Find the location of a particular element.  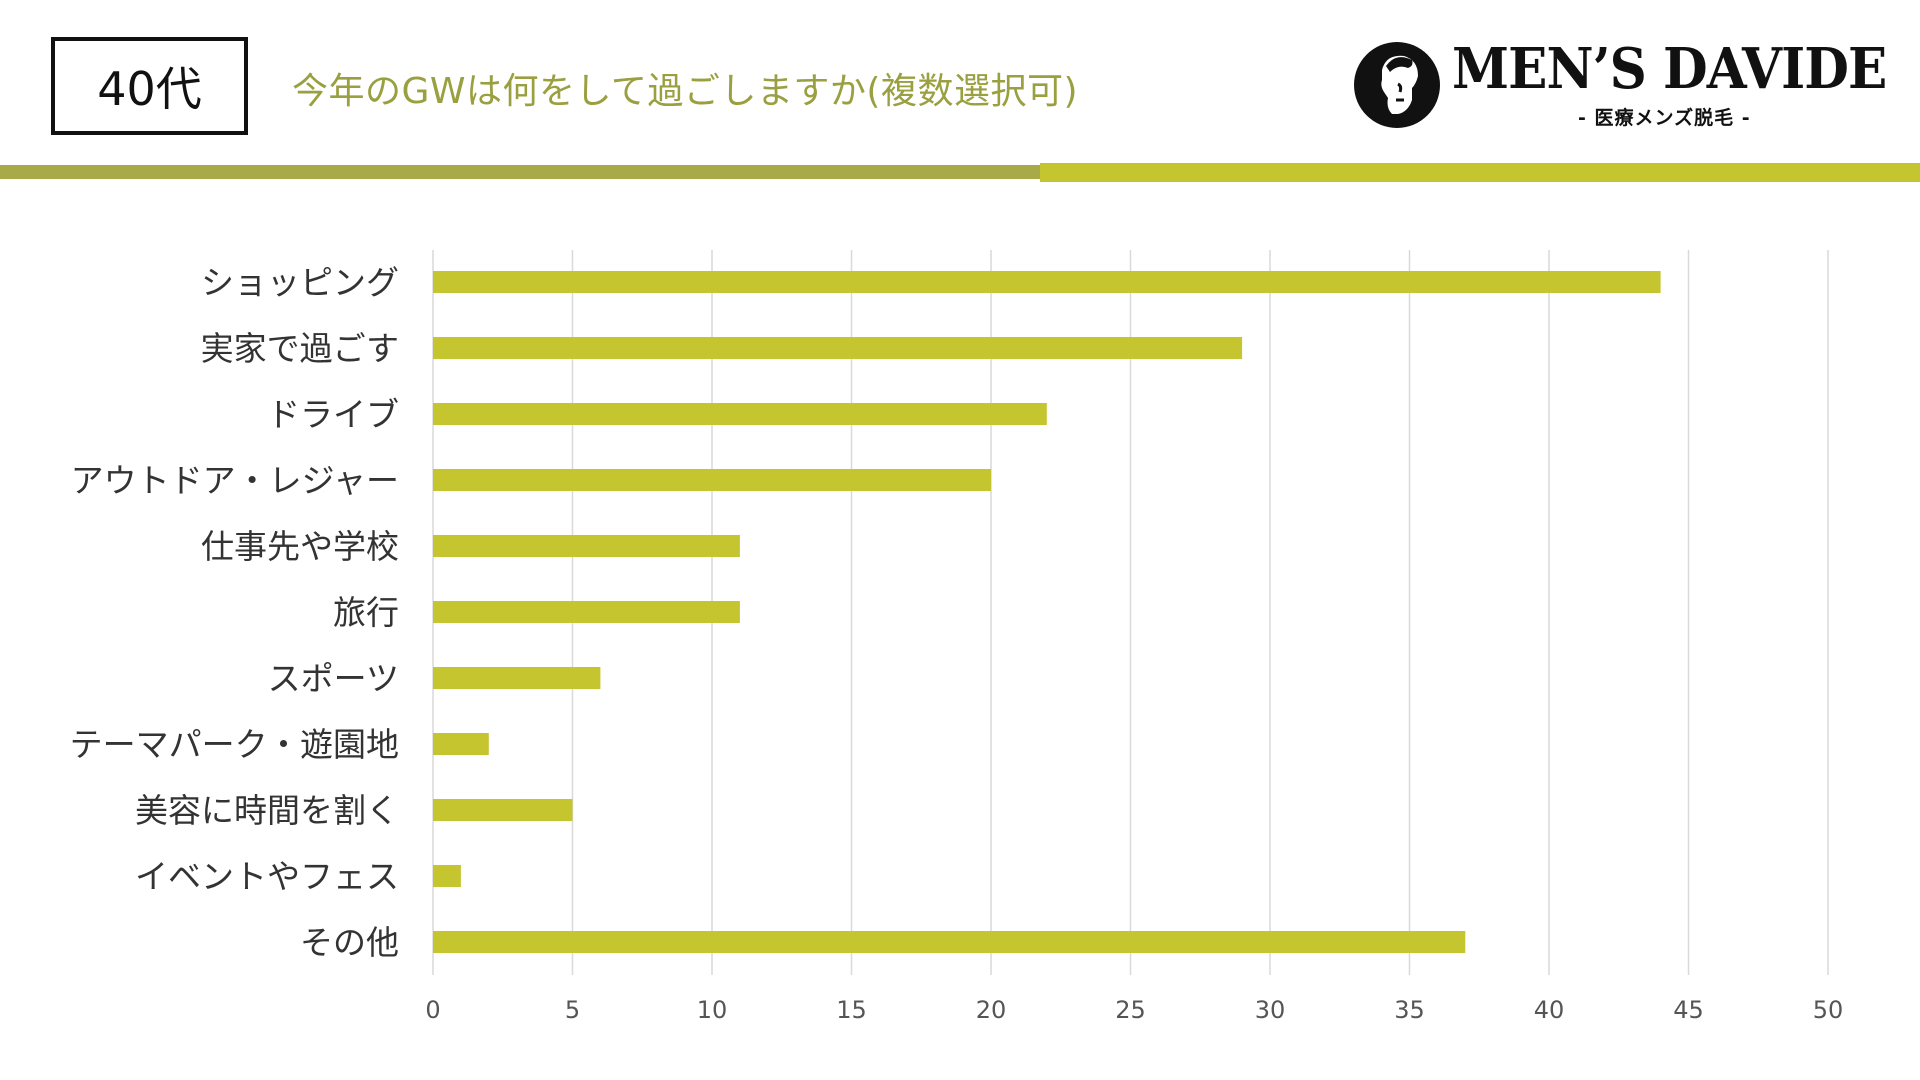

category-label: 仕事先や学校 is located at coordinates (300, 546).